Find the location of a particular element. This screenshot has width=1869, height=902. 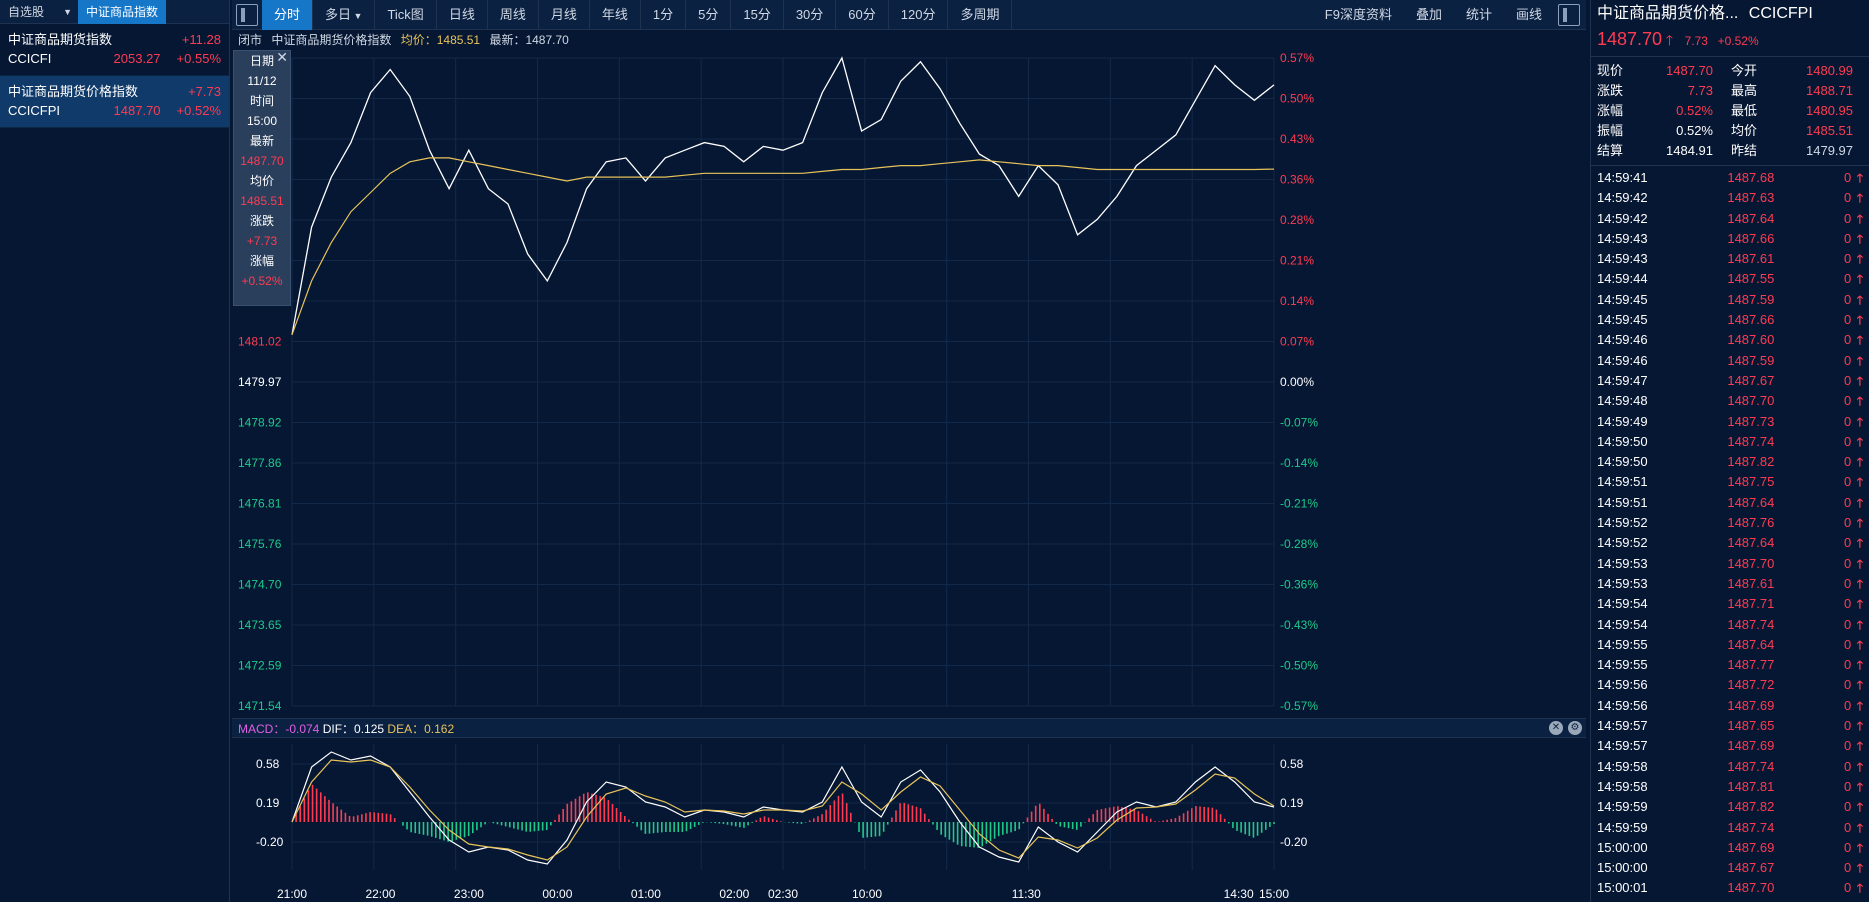

period-button: 5分 is located at coordinates (709, 15).